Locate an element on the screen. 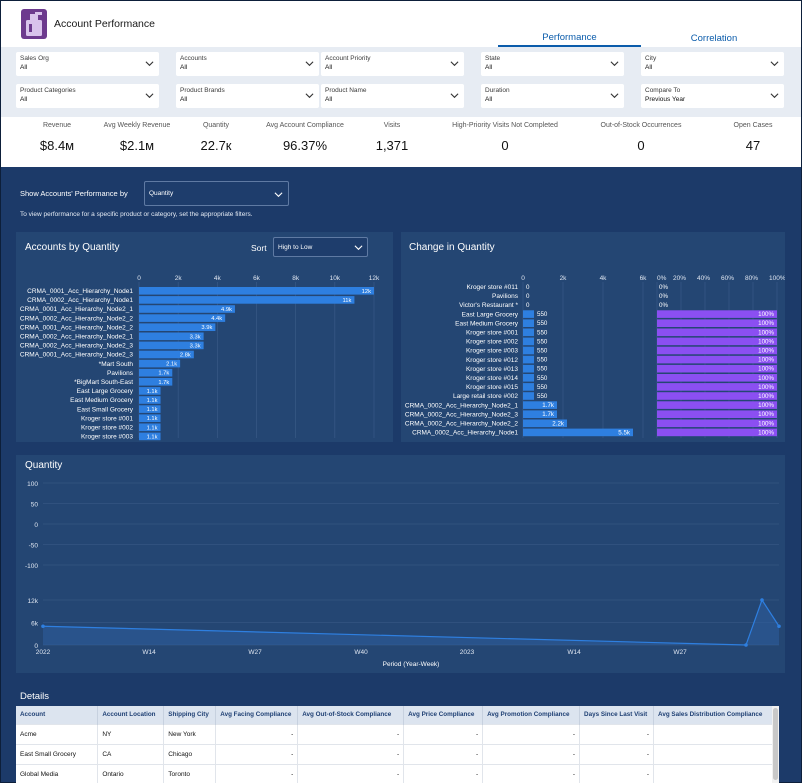 The width and height of the screenshot is (802, 783). category-label: Victor's Restaurant * is located at coordinates (488, 305).